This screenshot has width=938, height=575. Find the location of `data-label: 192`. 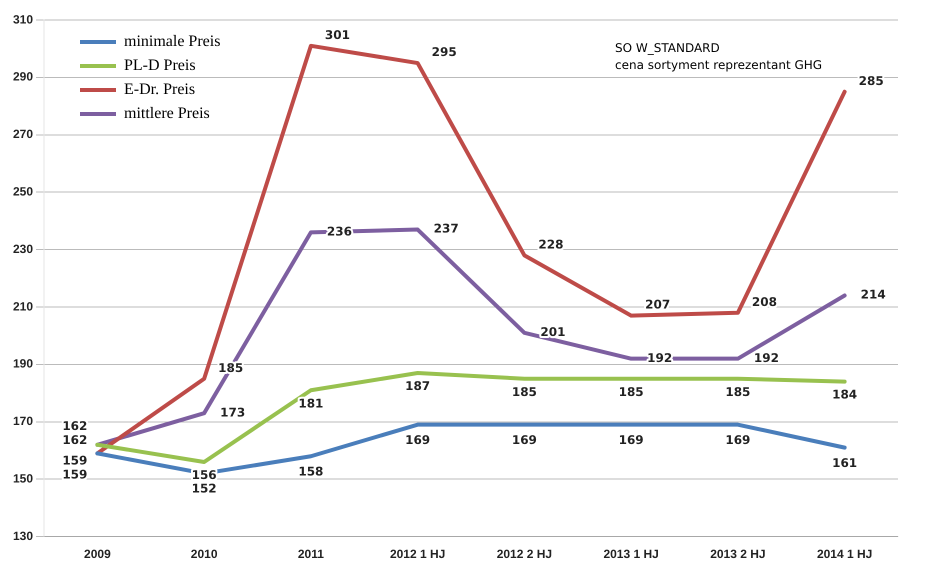

data-label: 192 is located at coordinates (766, 357).